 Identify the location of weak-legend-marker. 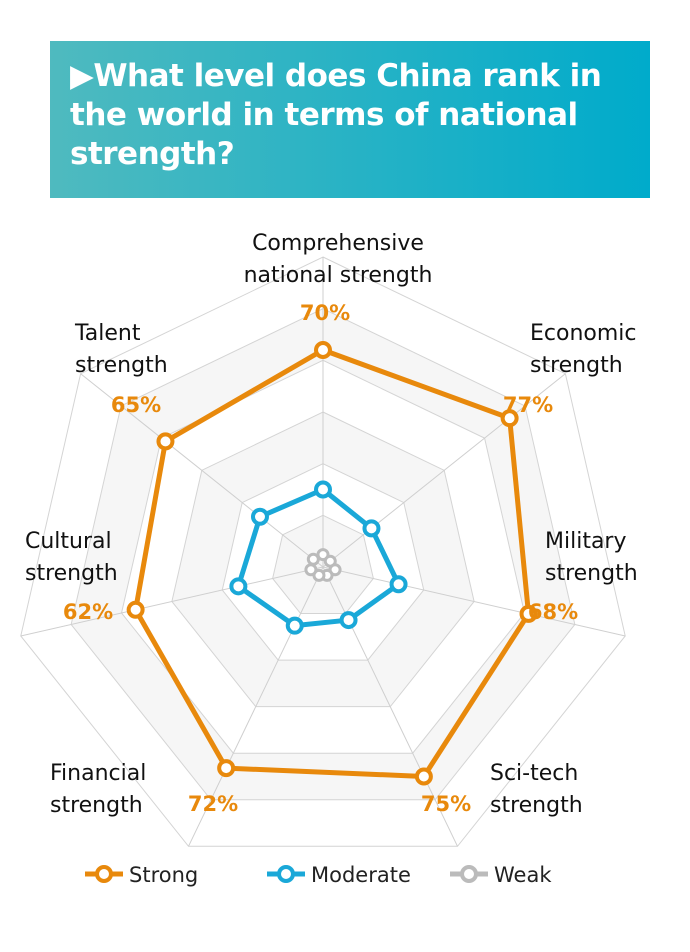
(469, 874).